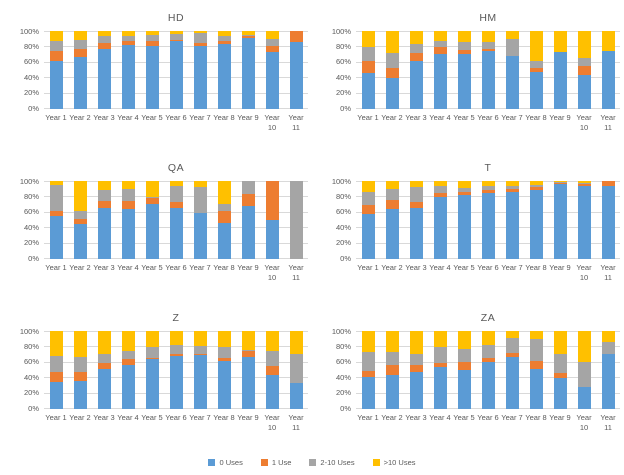 The height and width of the screenshot is (475, 624). I want to click on x-tick-label: Year 8, so click(536, 117).